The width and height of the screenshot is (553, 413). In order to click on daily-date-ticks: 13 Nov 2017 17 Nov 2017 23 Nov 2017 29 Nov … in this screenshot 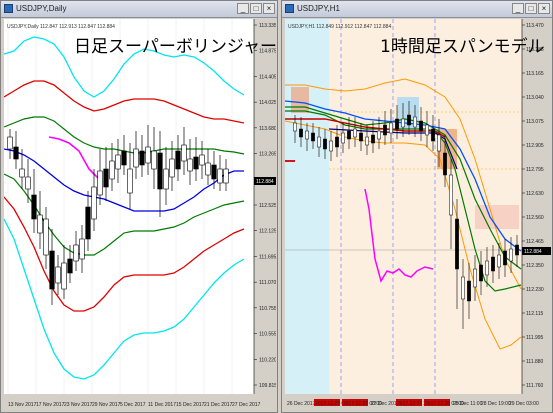, I will do `click(134, 405)`.